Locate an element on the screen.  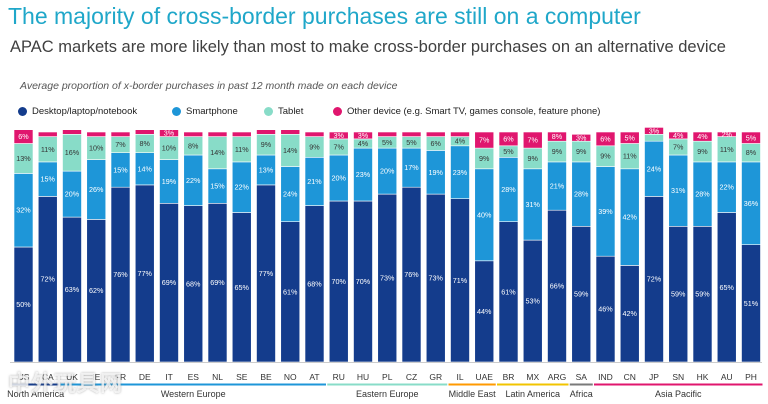
legend-label-tablet: Tablet is located at coordinates (291, 111).